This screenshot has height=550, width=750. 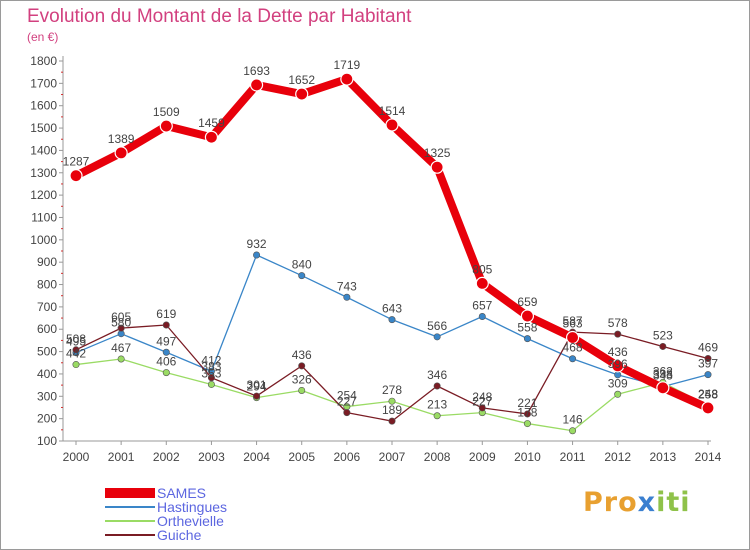 What do you see at coordinates (392, 309) in the screenshot?
I see `data-label-hastingues: 643` at bounding box center [392, 309].